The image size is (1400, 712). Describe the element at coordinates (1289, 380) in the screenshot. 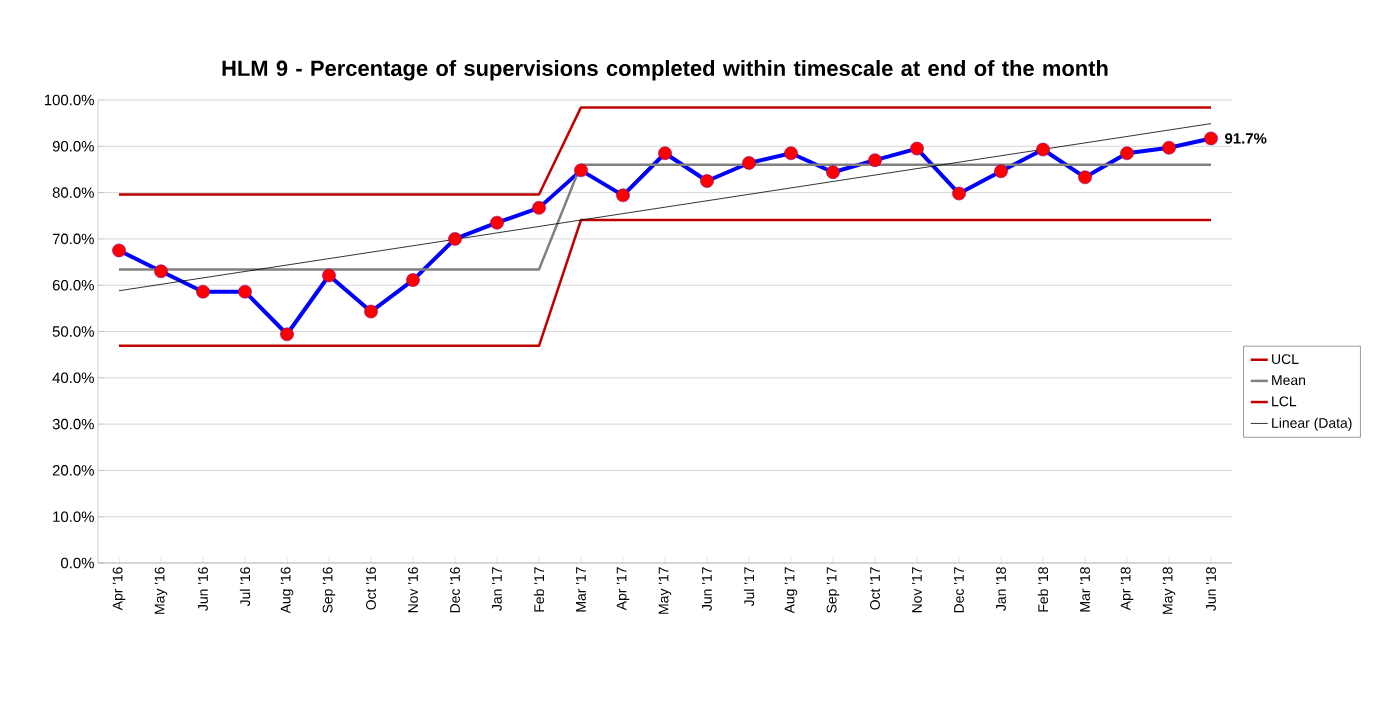

I see `legend-label: Mean` at that location.